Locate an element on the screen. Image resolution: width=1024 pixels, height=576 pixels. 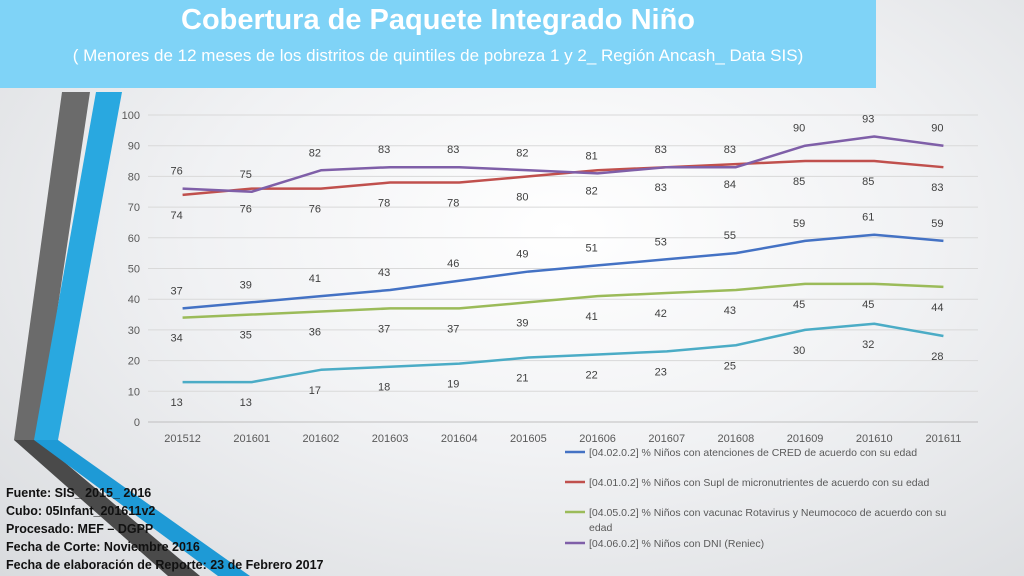
data-label: 90 is located at coordinates (799, 129).